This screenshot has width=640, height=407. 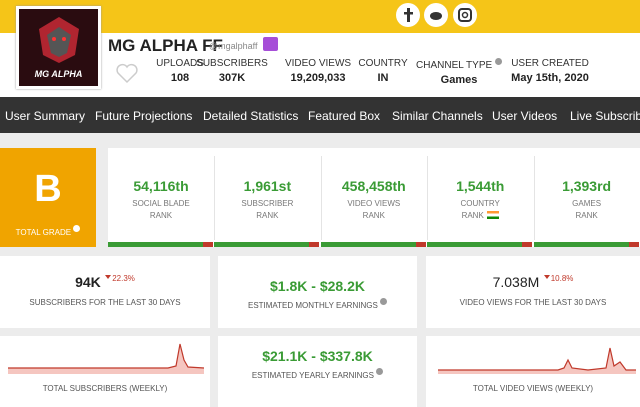 I want to click on nav-item: User Videos, so click(x=525, y=116).